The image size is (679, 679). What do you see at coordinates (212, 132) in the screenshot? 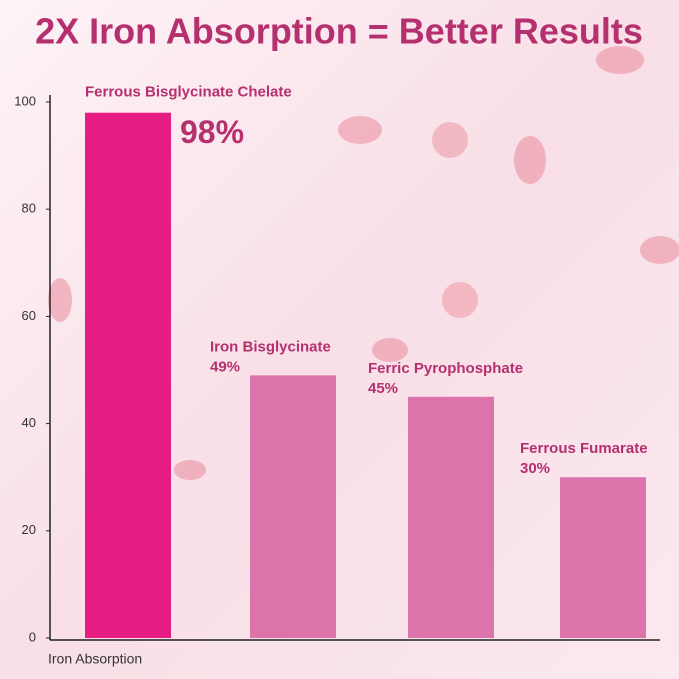
I see `value-label: 98%` at bounding box center [212, 132].